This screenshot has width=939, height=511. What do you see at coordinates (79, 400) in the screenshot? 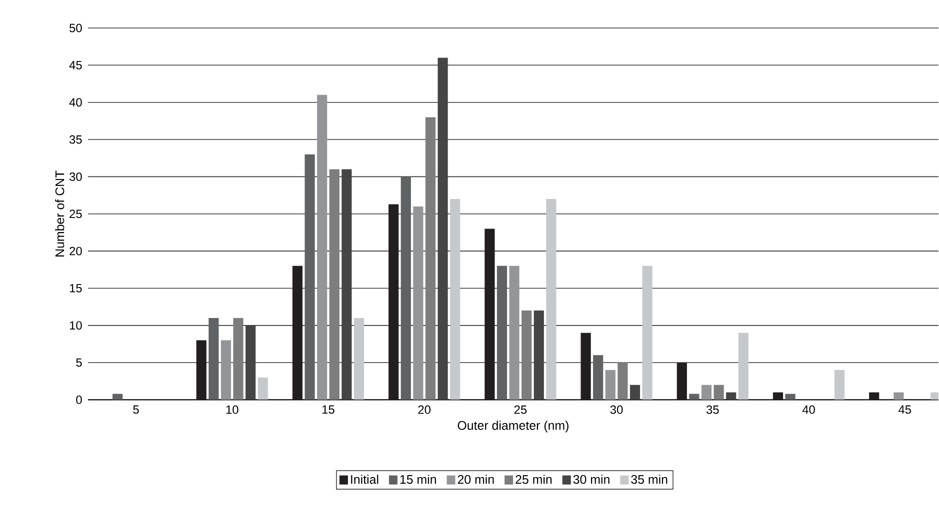
I see `y-tick-label: 0` at bounding box center [79, 400].